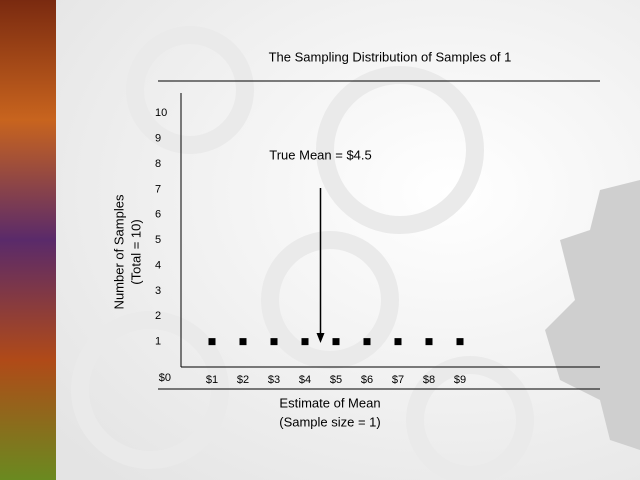 The height and width of the screenshot is (480, 640). I want to click on y-tick-label: 5, so click(158, 240).